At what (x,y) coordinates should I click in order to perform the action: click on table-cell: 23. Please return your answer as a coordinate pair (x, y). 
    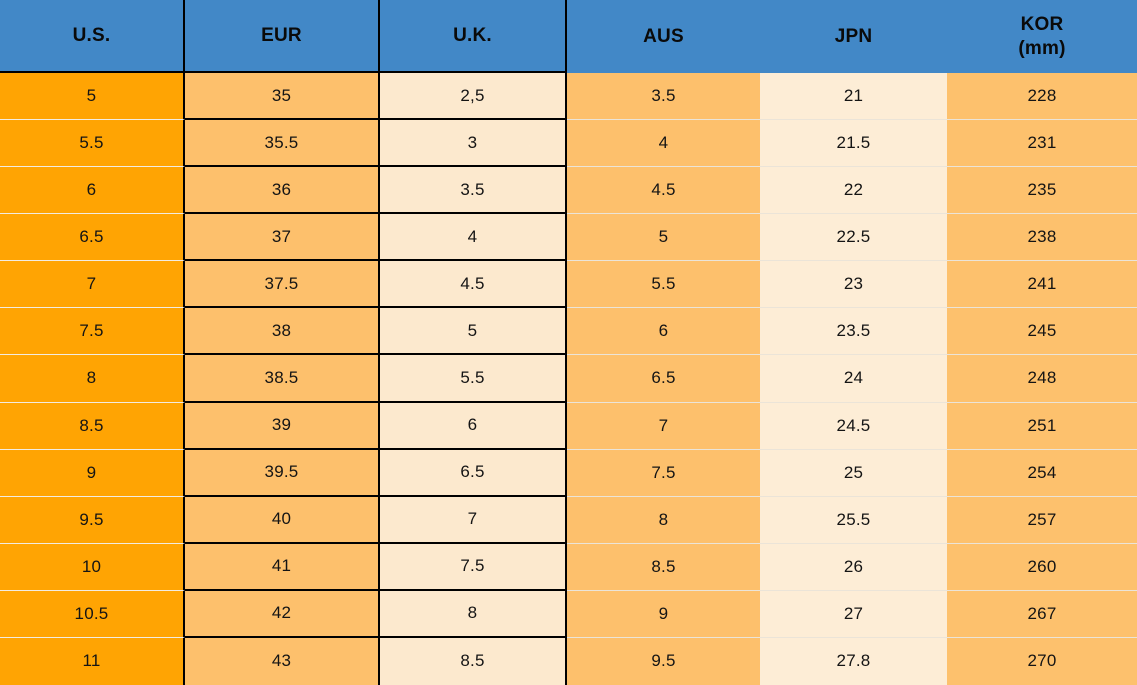
    Looking at the image, I should click on (853, 285).